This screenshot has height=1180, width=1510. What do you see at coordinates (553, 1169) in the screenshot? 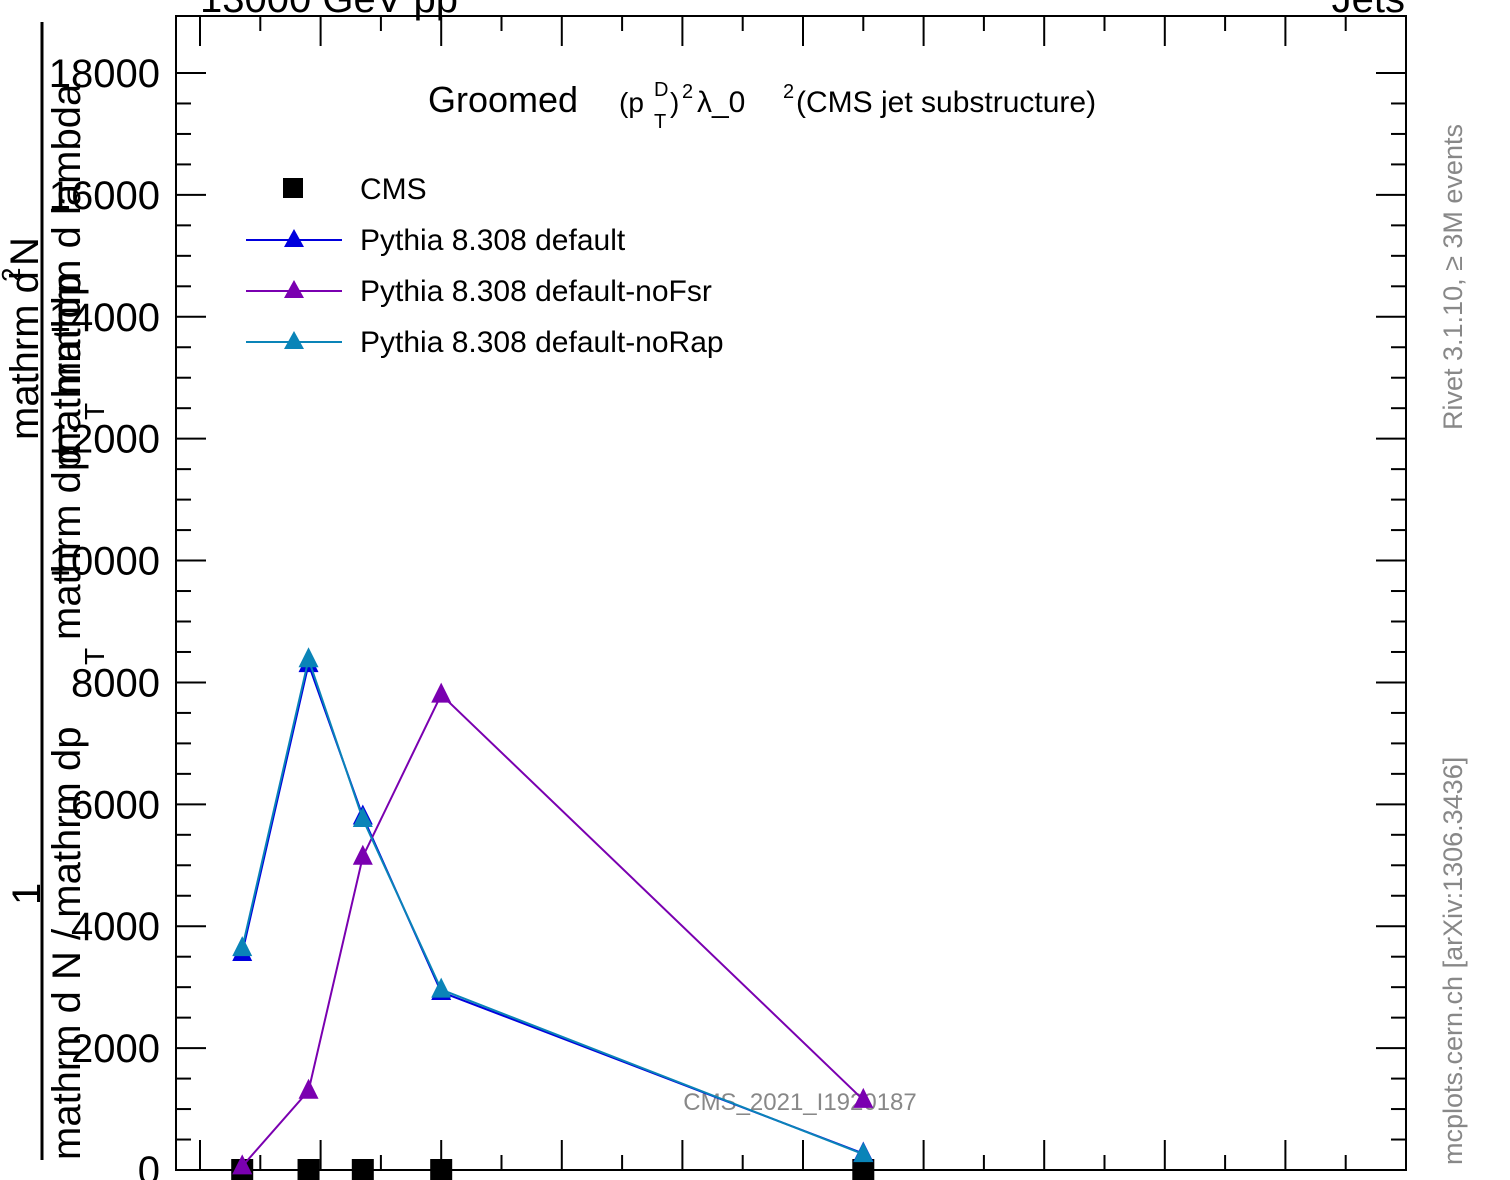
I see `series-cms` at bounding box center [553, 1169].